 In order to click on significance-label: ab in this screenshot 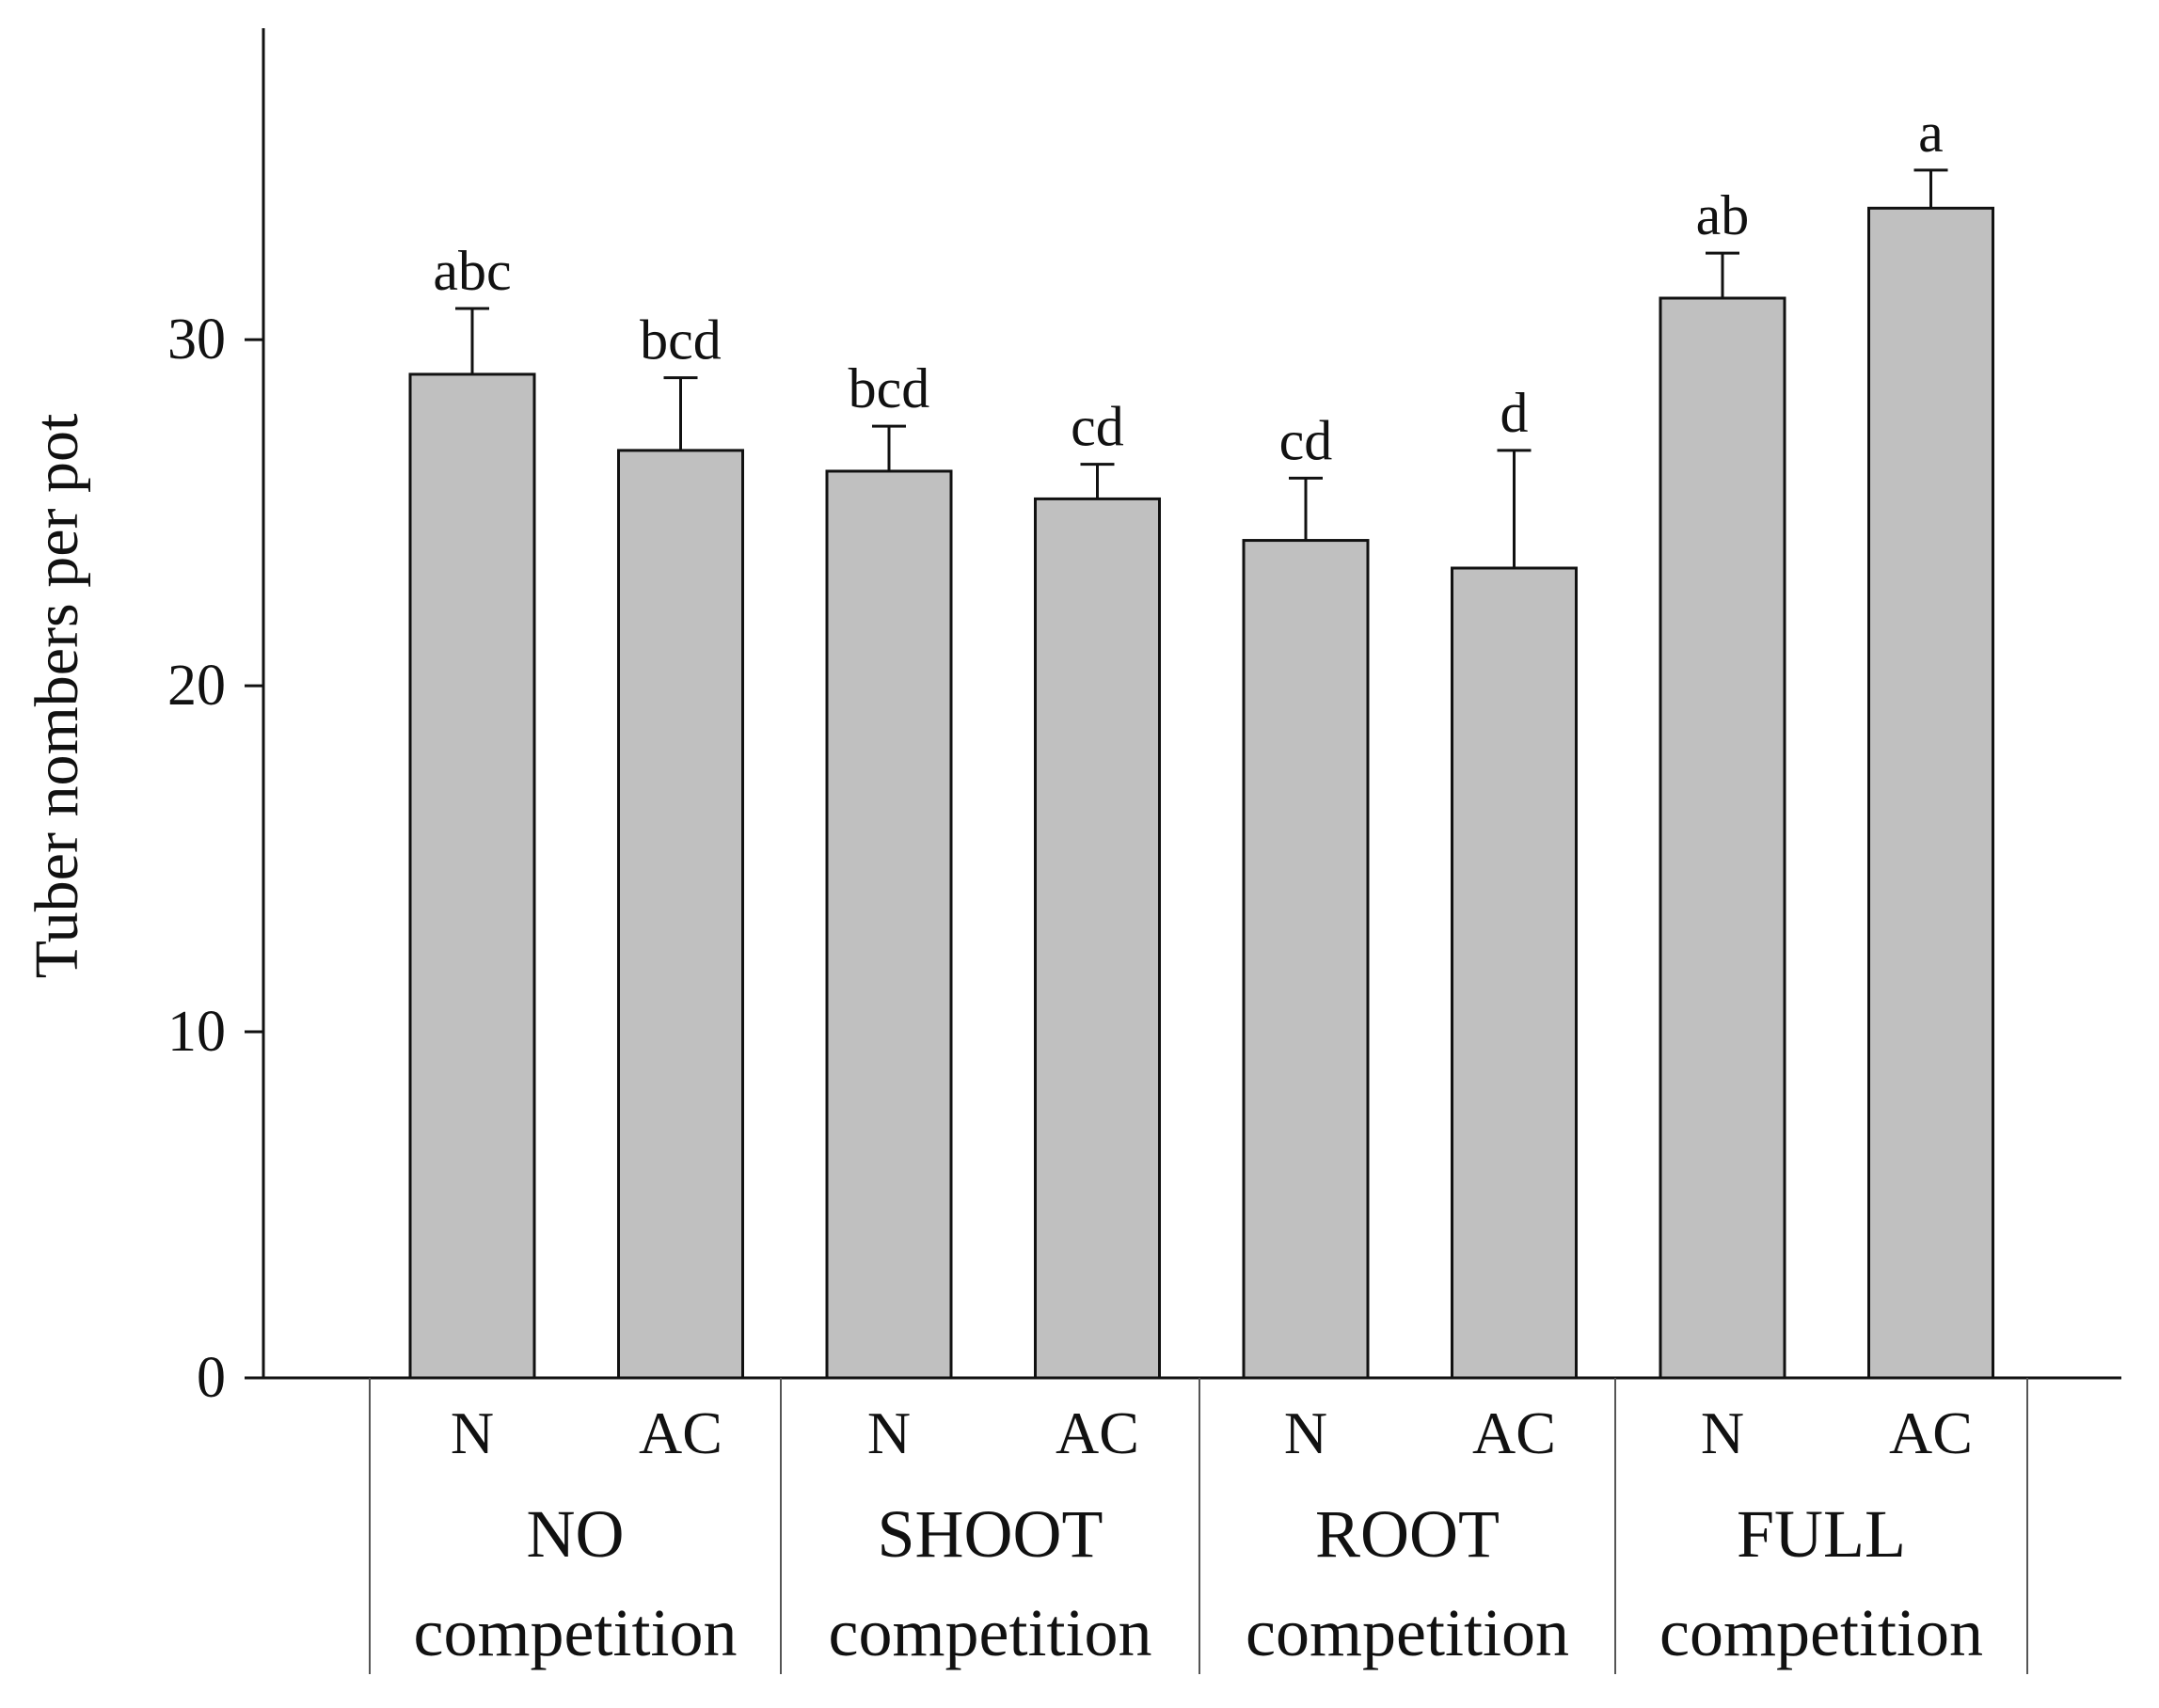, I will do `click(1723, 215)`.